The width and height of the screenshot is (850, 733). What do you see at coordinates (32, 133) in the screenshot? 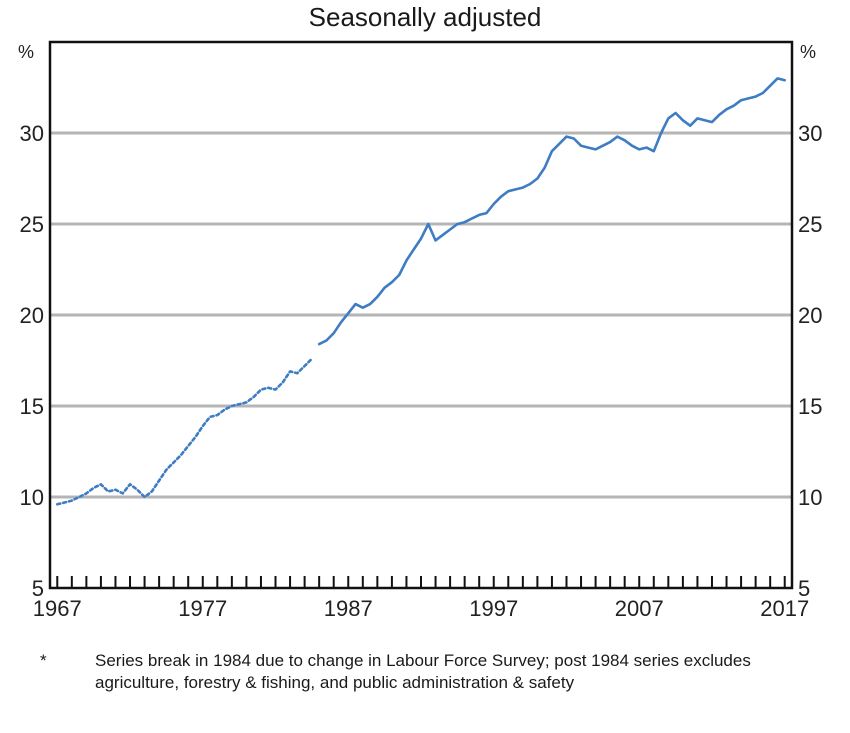
I see `y-tick-left-30: 30` at bounding box center [32, 133].